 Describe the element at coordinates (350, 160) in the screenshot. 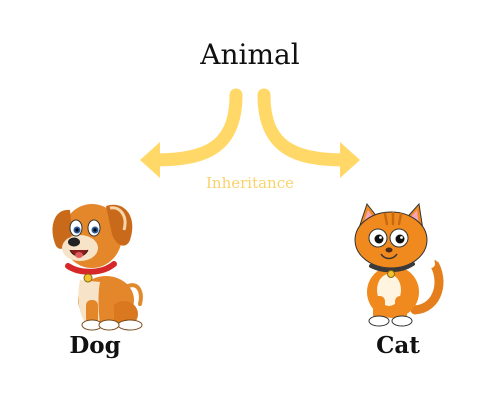

I see `arrowhead-right` at that location.